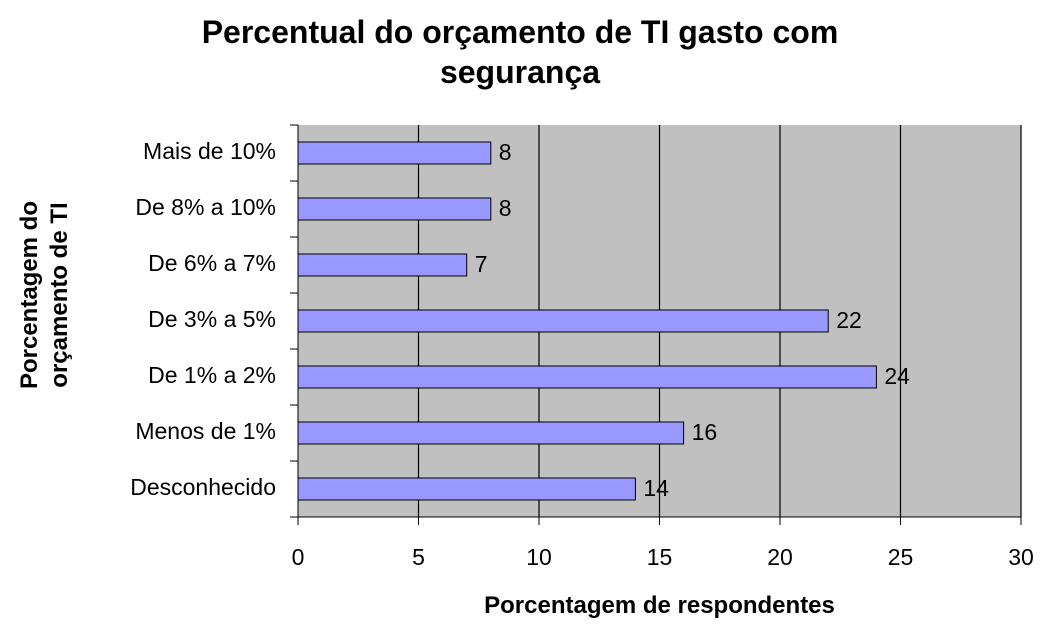  I want to click on y-tick-label: De 1% a 2%, so click(212, 375).